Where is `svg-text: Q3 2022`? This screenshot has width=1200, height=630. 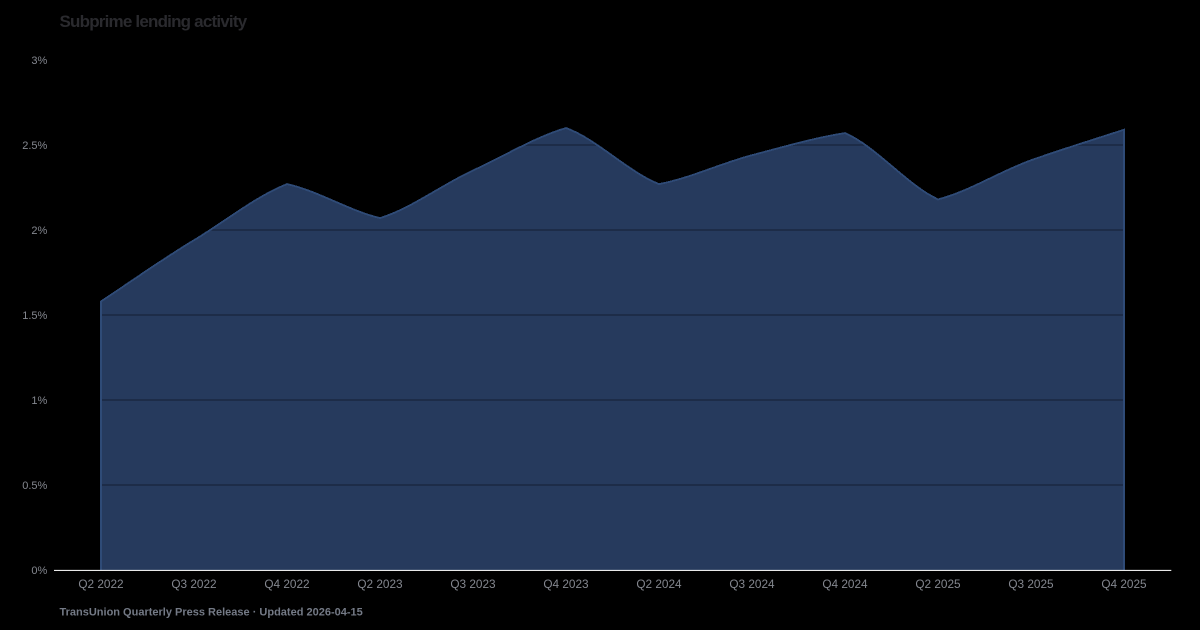
svg-text: Q3 2022 is located at coordinates (193, 584).